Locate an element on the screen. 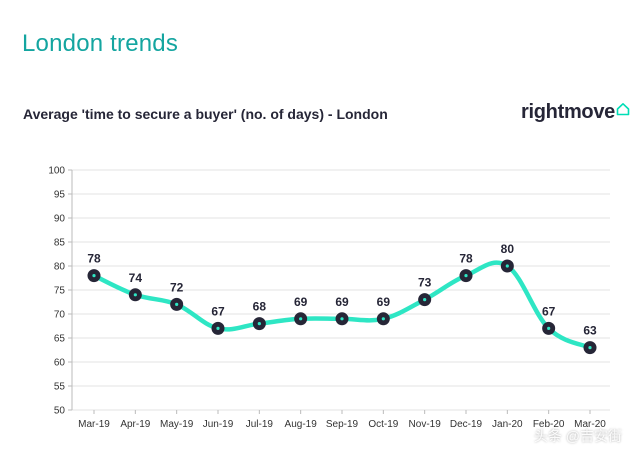 This screenshot has width=640, height=462. house-outline-icon is located at coordinates (623, 109).